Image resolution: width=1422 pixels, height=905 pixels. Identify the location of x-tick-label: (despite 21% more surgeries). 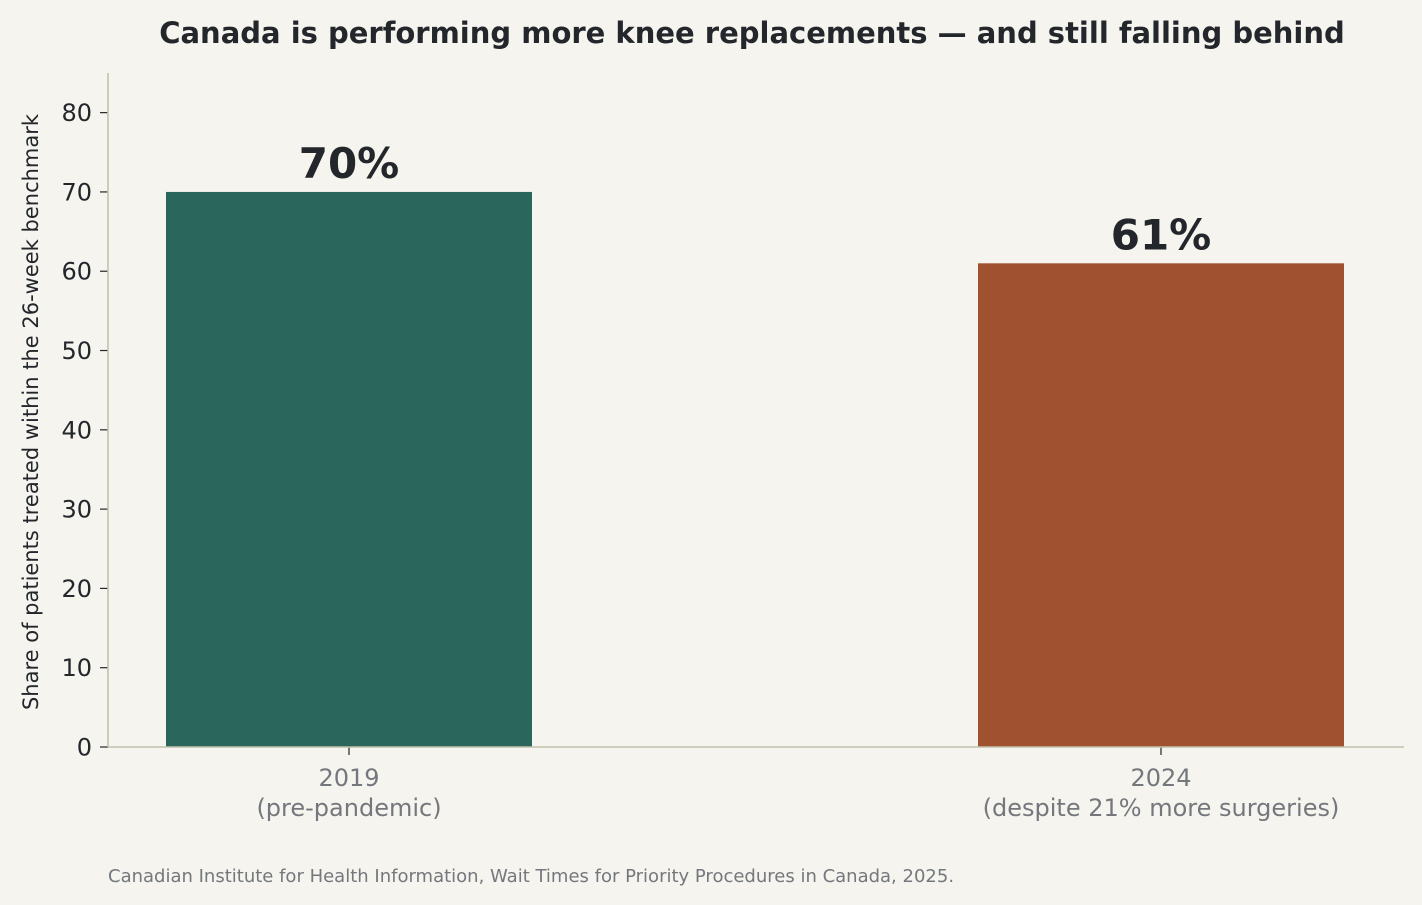
(1161, 808).